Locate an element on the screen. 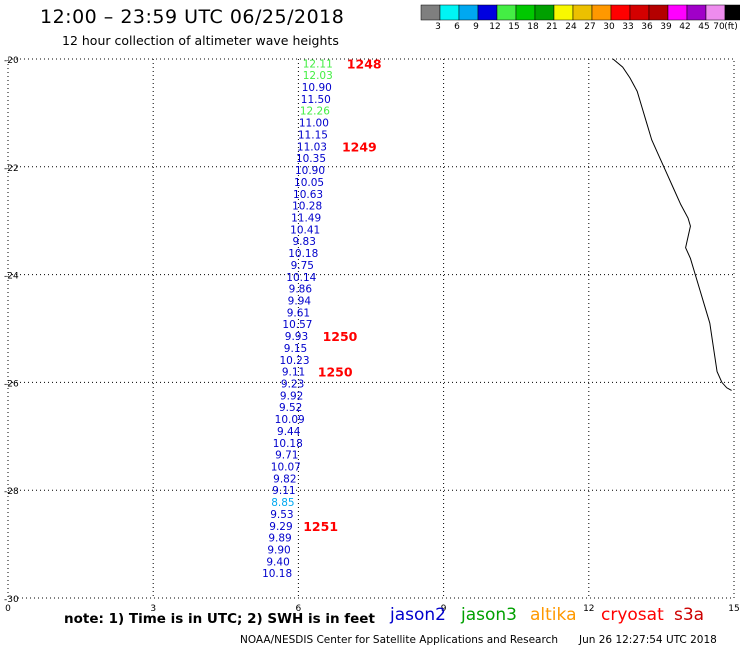 The height and width of the screenshot is (650, 740). wave-height-value: 11.03 is located at coordinates (312, 147).